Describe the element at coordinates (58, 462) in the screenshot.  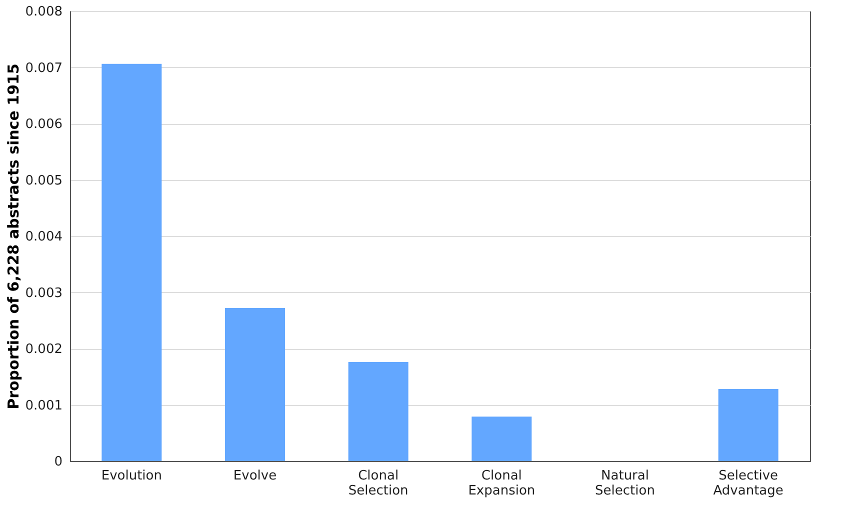
I see `y-tick-label: 0` at that location.